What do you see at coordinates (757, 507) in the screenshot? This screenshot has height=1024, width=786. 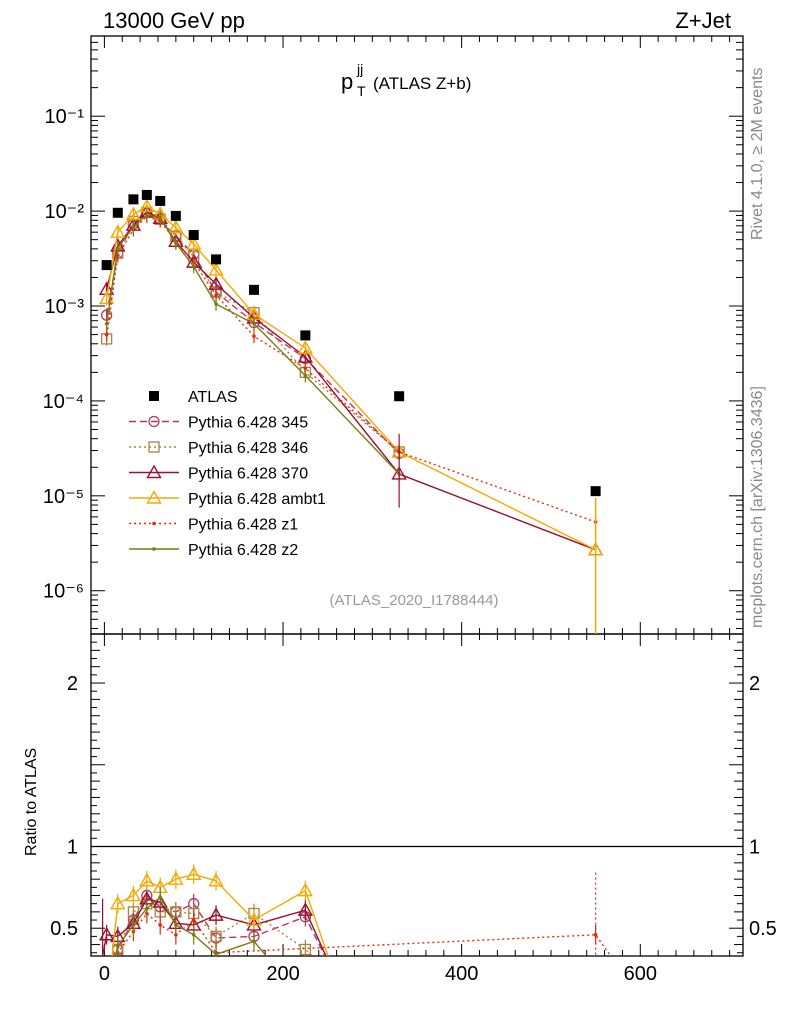 I see `source-label: mcplots.cern.ch [arXiv:1306.3436]` at bounding box center [757, 507].